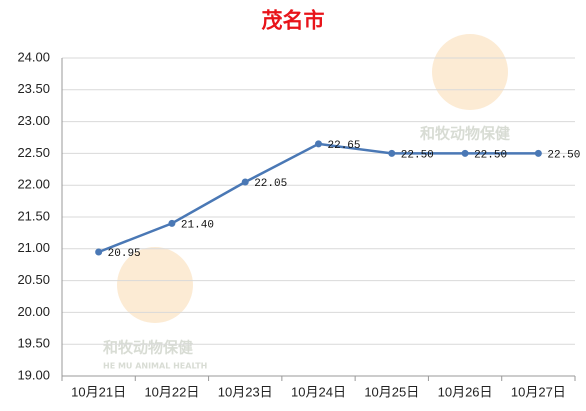  Describe the element at coordinates (465, 391) in the screenshot. I see `x-tick-label: 10月26日` at that location.